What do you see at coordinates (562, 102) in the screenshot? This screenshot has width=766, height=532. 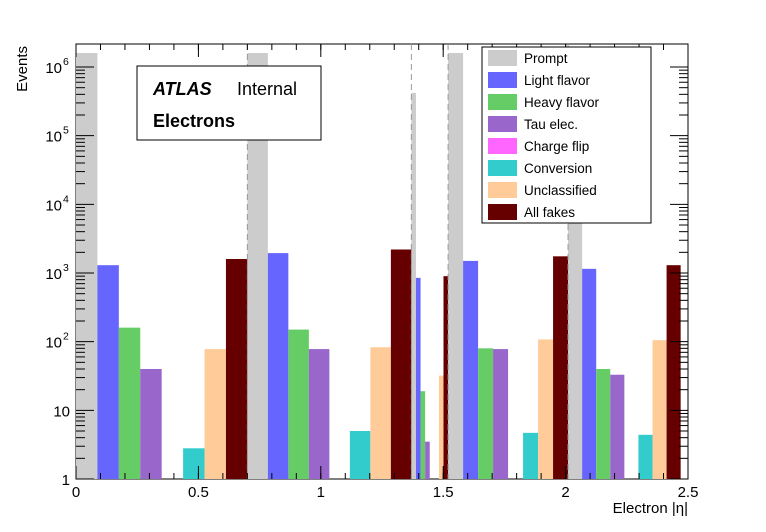 I see `legend-label: Heavy flavor` at bounding box center [562, 102].